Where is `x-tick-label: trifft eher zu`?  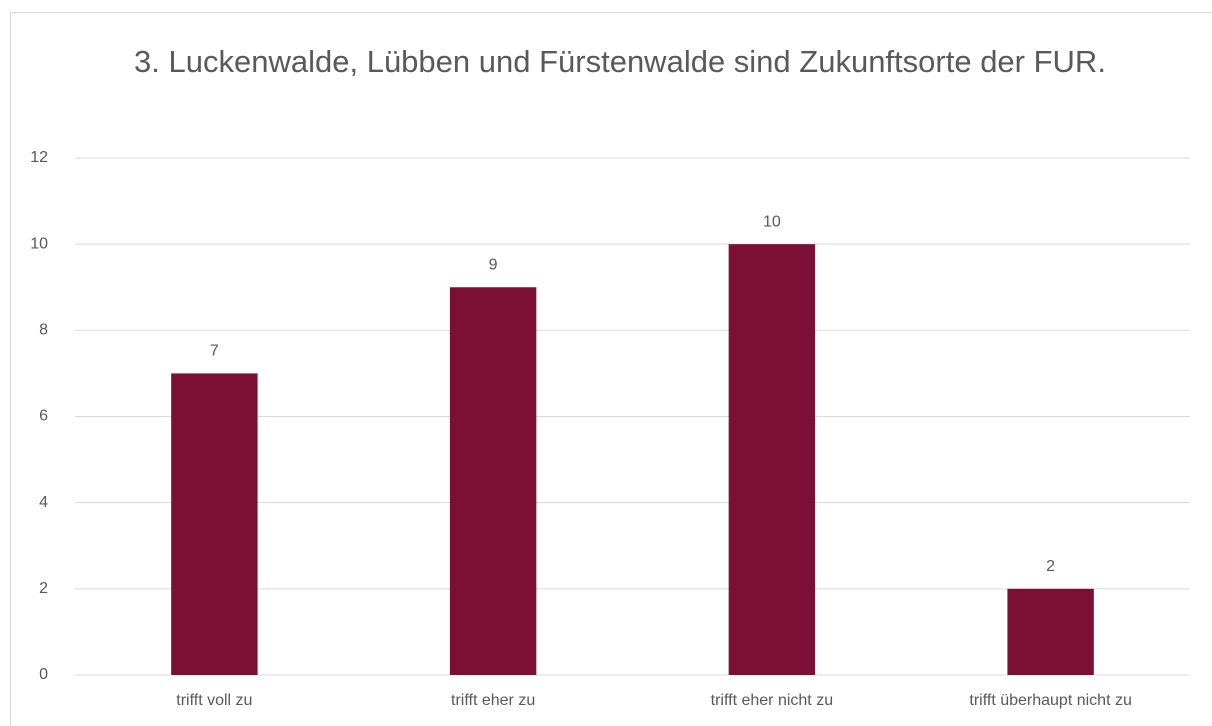
x-tick-label: trifft eher zu is located at coordinates (493, 700).